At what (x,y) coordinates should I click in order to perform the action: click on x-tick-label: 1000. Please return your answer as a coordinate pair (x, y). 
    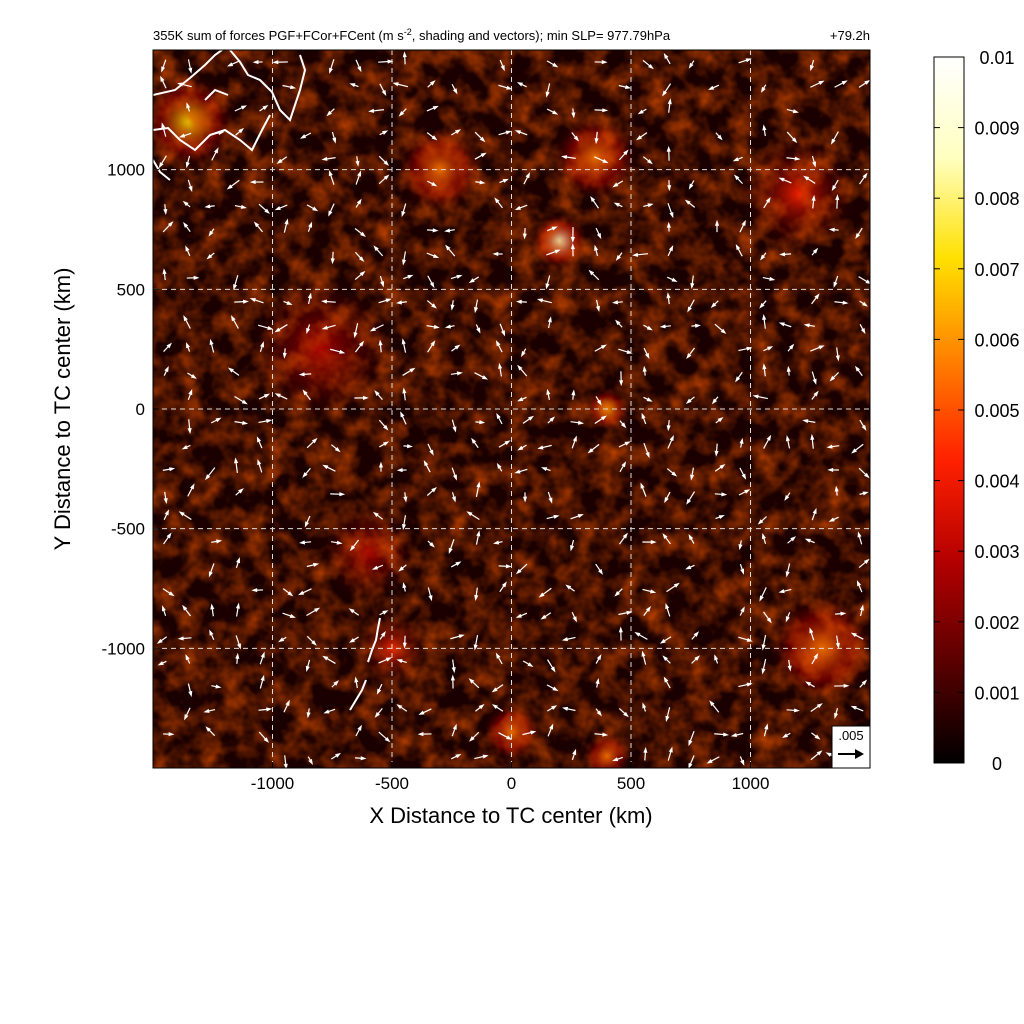
    Looking at the image, I should click on (751, 783).